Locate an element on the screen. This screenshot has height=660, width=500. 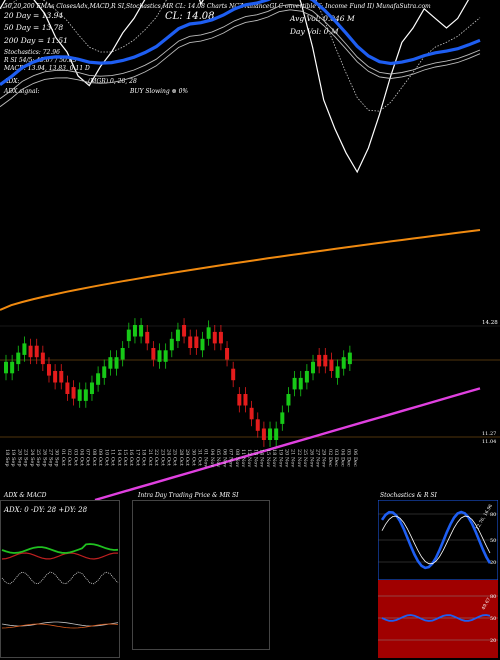
buy-signal-label: BUY Slowing ⊗ 0% is located at coordinates (159, 91).